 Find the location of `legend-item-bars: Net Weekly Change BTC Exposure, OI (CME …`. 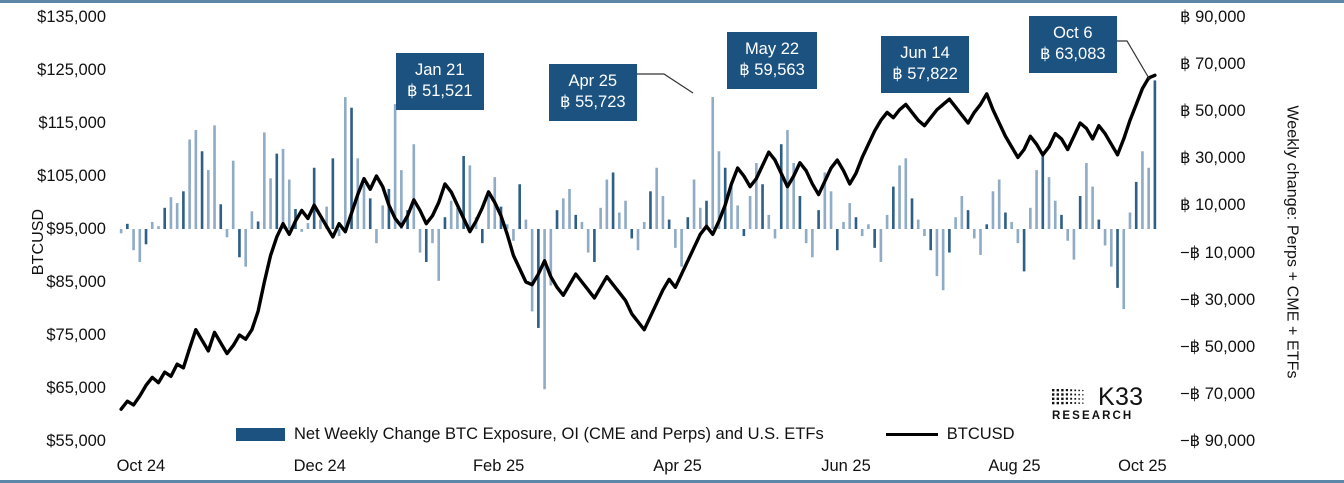

legend-item-bars: Net Weekly Change BTC Exposure, OI (CME … is located at coordinates (530, 434).